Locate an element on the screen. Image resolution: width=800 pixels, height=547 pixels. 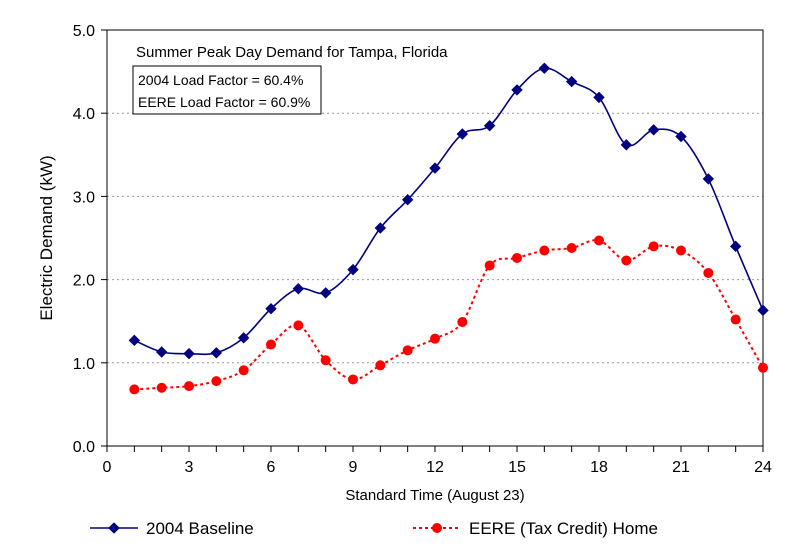
load-factor-eere: EERE Load Factor = 60.9% is located at coordinates (224, 102).